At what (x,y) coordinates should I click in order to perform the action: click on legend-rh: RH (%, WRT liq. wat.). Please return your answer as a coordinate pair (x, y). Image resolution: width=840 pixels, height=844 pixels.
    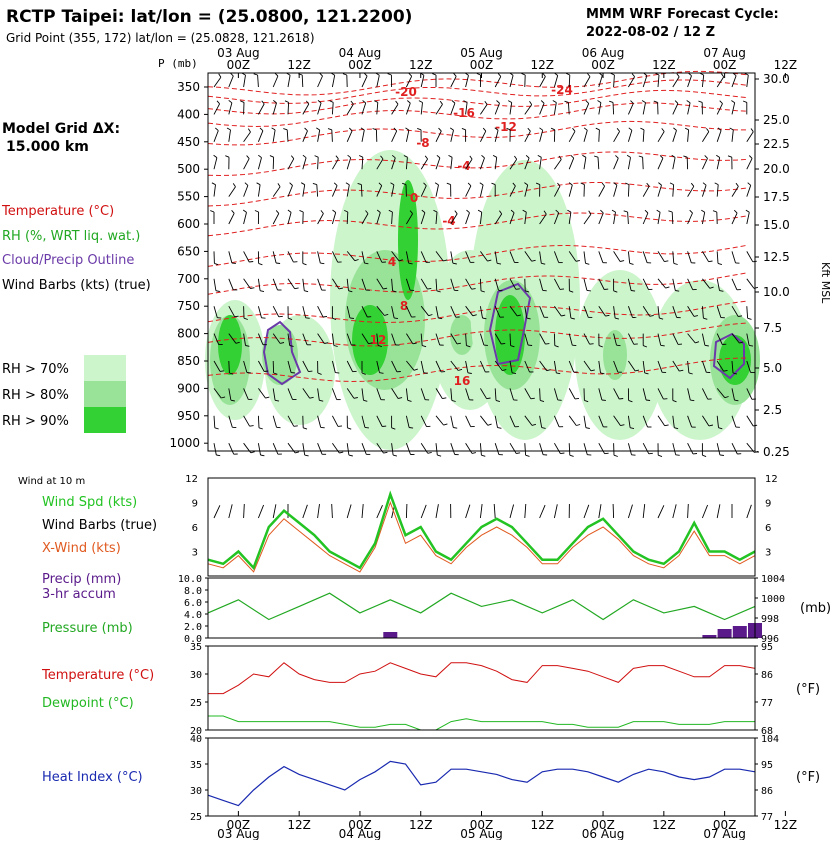
    Looking at the image, I should click on (71, 236).